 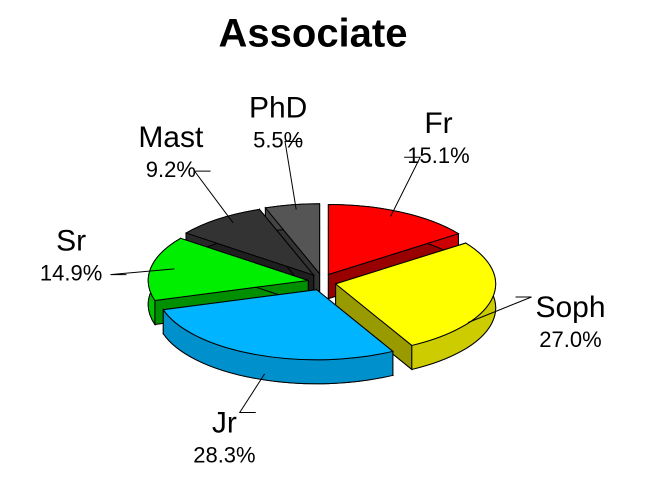 I want to click on slice-label: Sr, so click(x=71, y=241).